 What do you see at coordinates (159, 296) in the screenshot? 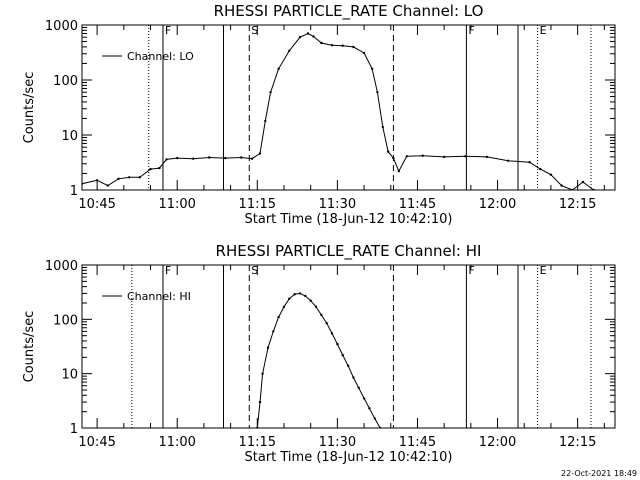
I see `legend-label: Channel: HI` at bounding box center [159, 296].